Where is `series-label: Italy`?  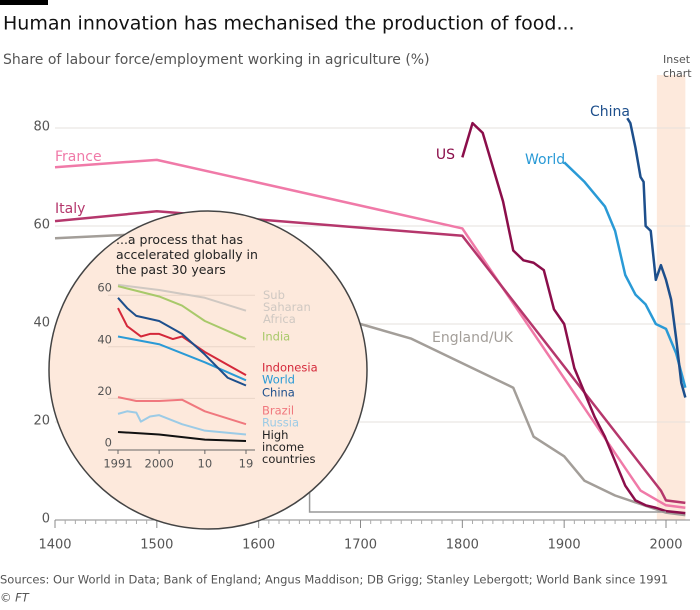 series-label: Italy is located at coordinates (70, 209).